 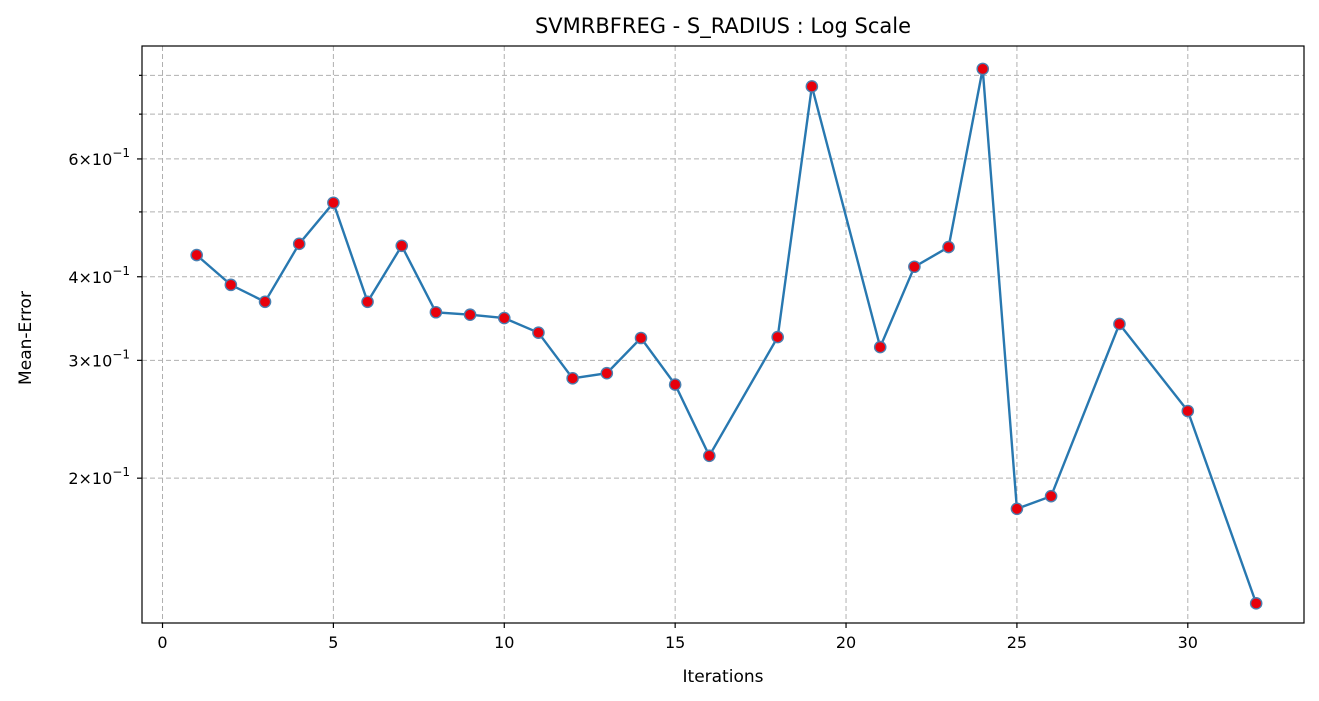 I want to click on y-tick-label: 6×10⁻¹, so click(x=99, y=157).